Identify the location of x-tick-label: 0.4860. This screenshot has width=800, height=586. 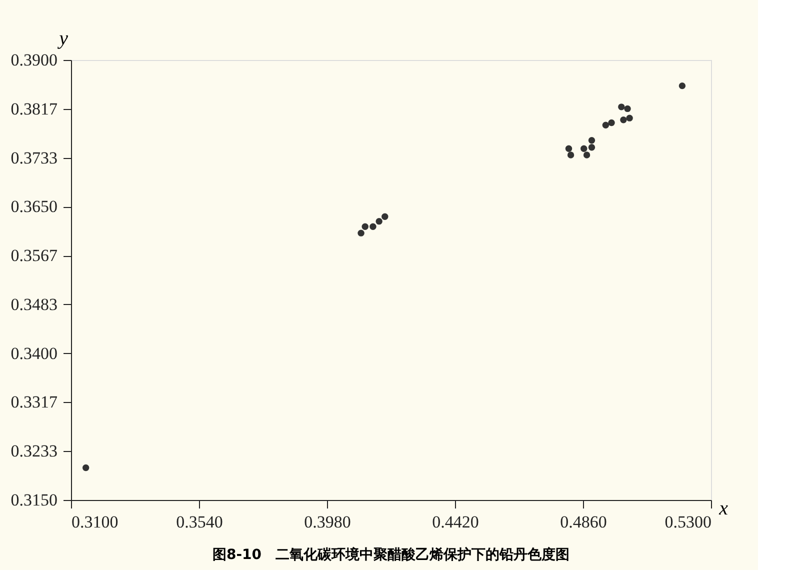
(583, 522).